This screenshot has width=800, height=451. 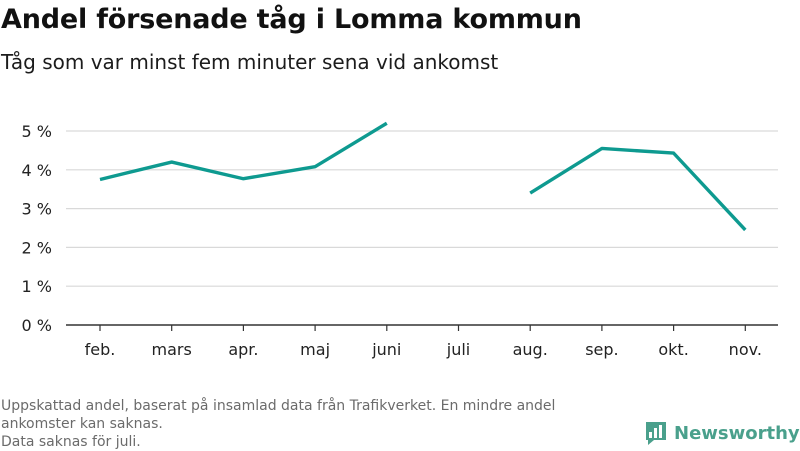 I want to click on x-tick-label: juli, so click(x=458, y=349).